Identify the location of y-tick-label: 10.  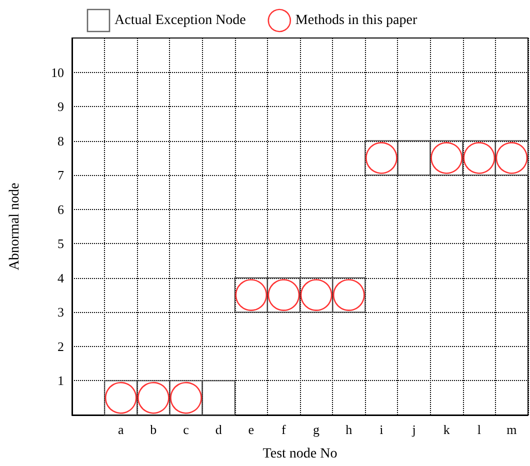
(57, 72).